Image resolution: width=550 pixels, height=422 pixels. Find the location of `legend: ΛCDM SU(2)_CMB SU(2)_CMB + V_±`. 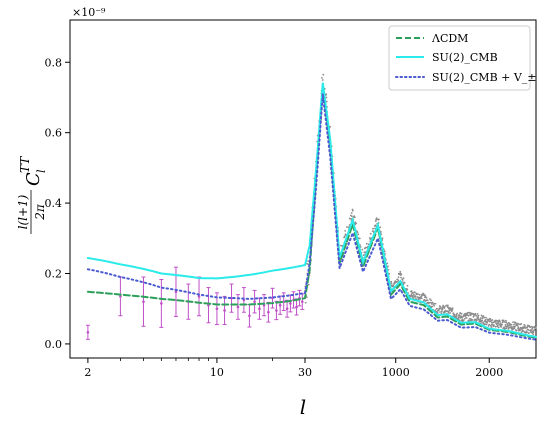

legend: ΛCDM SU(2)_CMB SU(2)_CMB + V_± is located at coordinates (462, 58).